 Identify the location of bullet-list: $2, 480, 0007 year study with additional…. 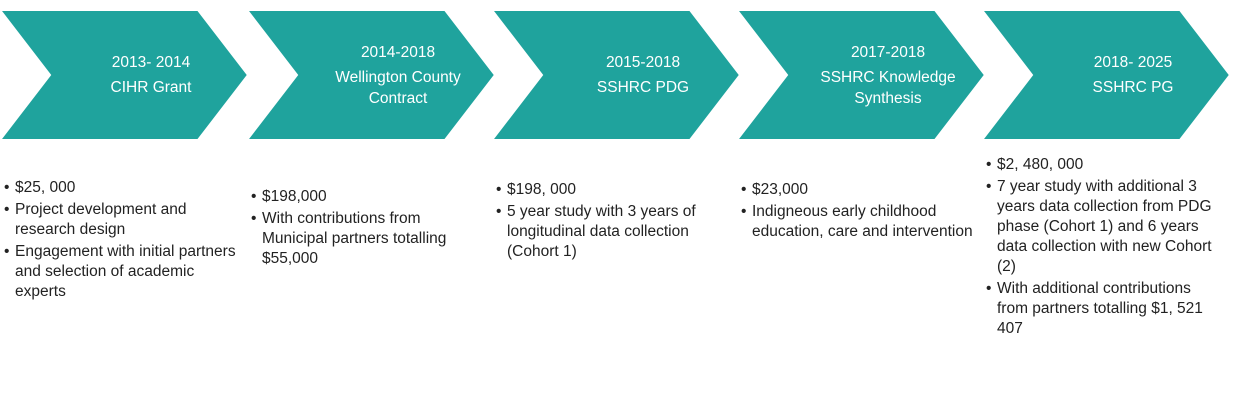
(1104, 248).